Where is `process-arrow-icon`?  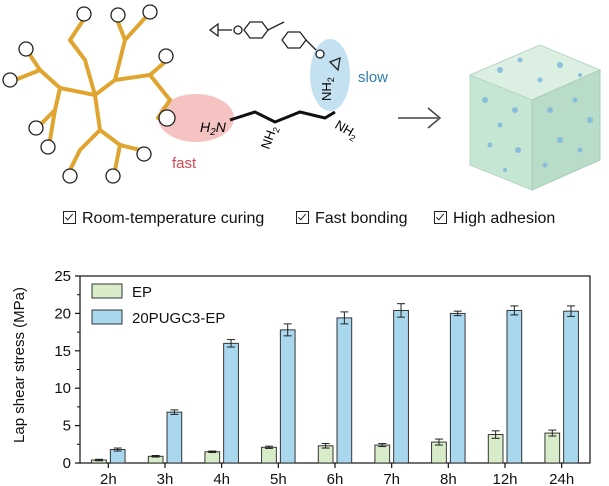
process-arrow-icon is located at coordinates (420, 118).